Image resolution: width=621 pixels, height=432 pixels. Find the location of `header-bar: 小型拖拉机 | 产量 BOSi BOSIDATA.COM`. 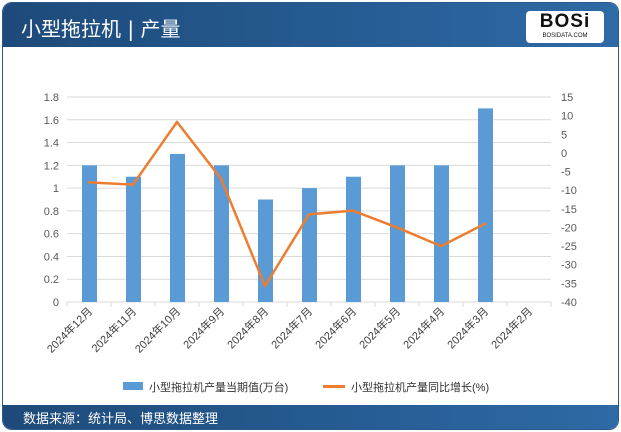

header-bar: 小型拖拉机 | 产量 BOSi BOSIDATA.COM is located at coordinates (310, 25).